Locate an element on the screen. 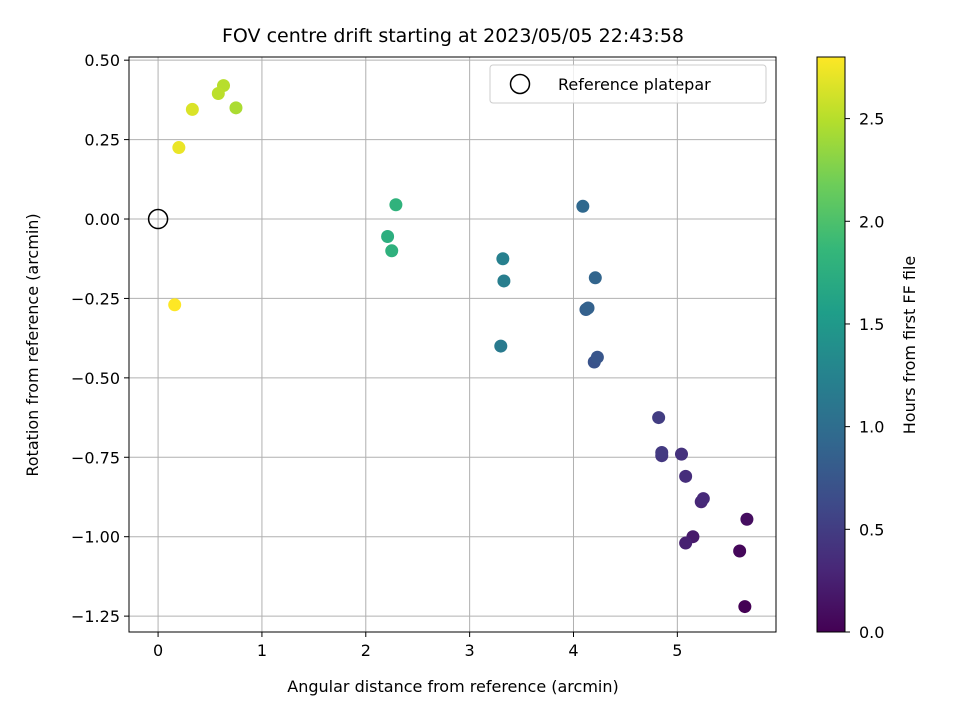 The width and height of the screenshot is (960, 720). x-tick-label: 5 is located at coordinates (677, 650).